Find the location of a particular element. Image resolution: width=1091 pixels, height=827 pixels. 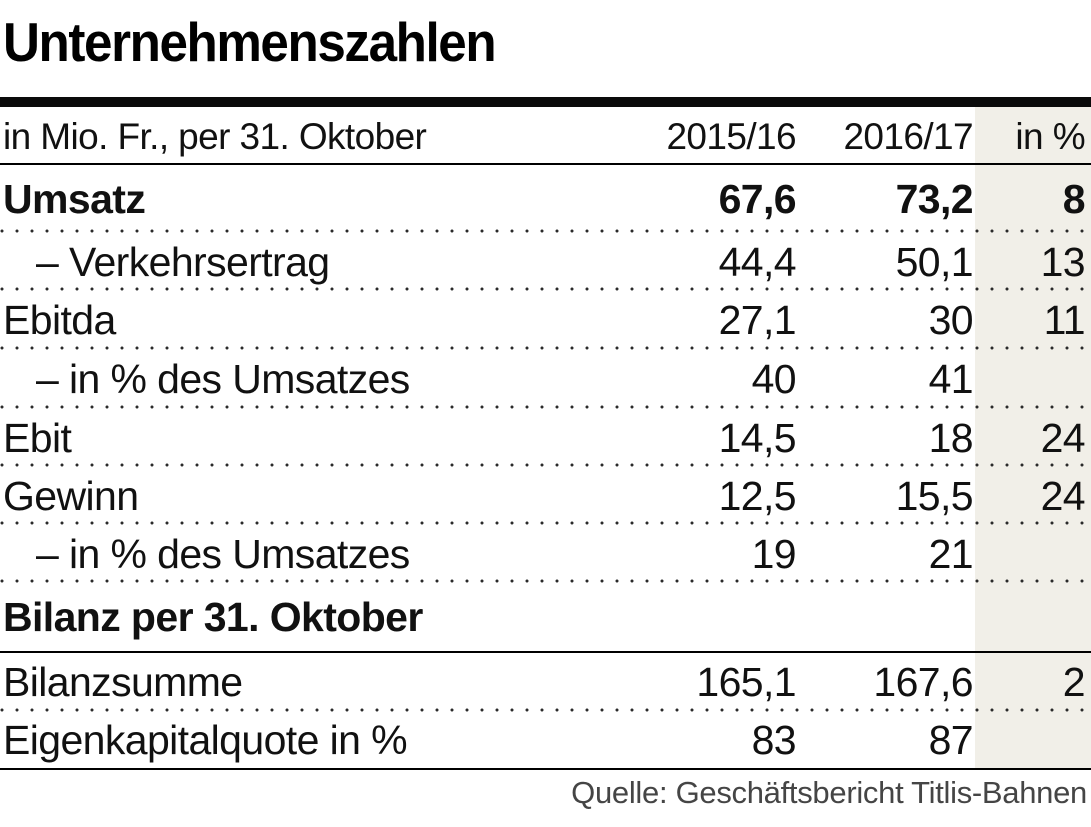

value-2015-16: 40 is located at coordinates (774, 379).